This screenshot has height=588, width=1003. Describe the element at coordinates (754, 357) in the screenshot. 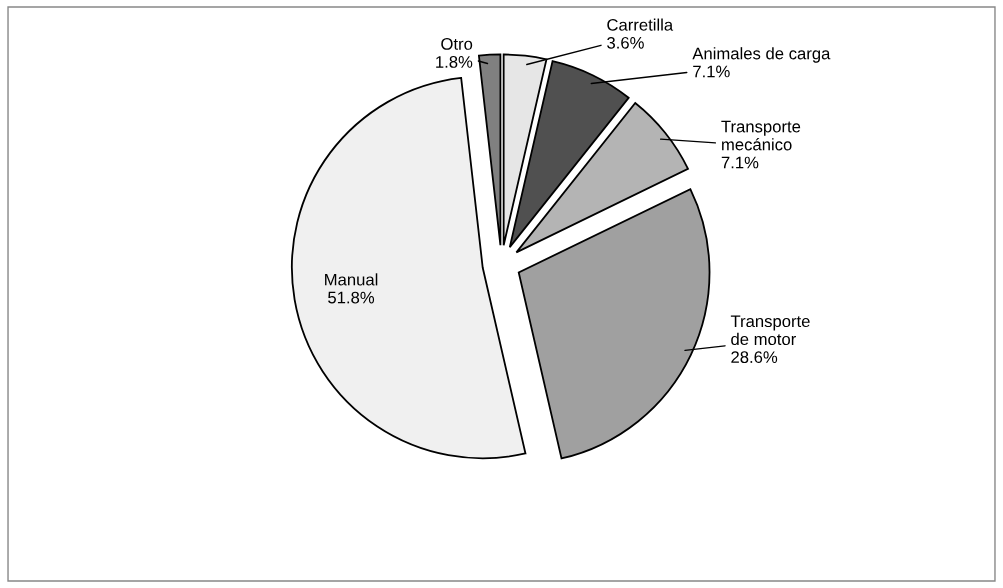

I see `data-label: 28.6%` at that location.